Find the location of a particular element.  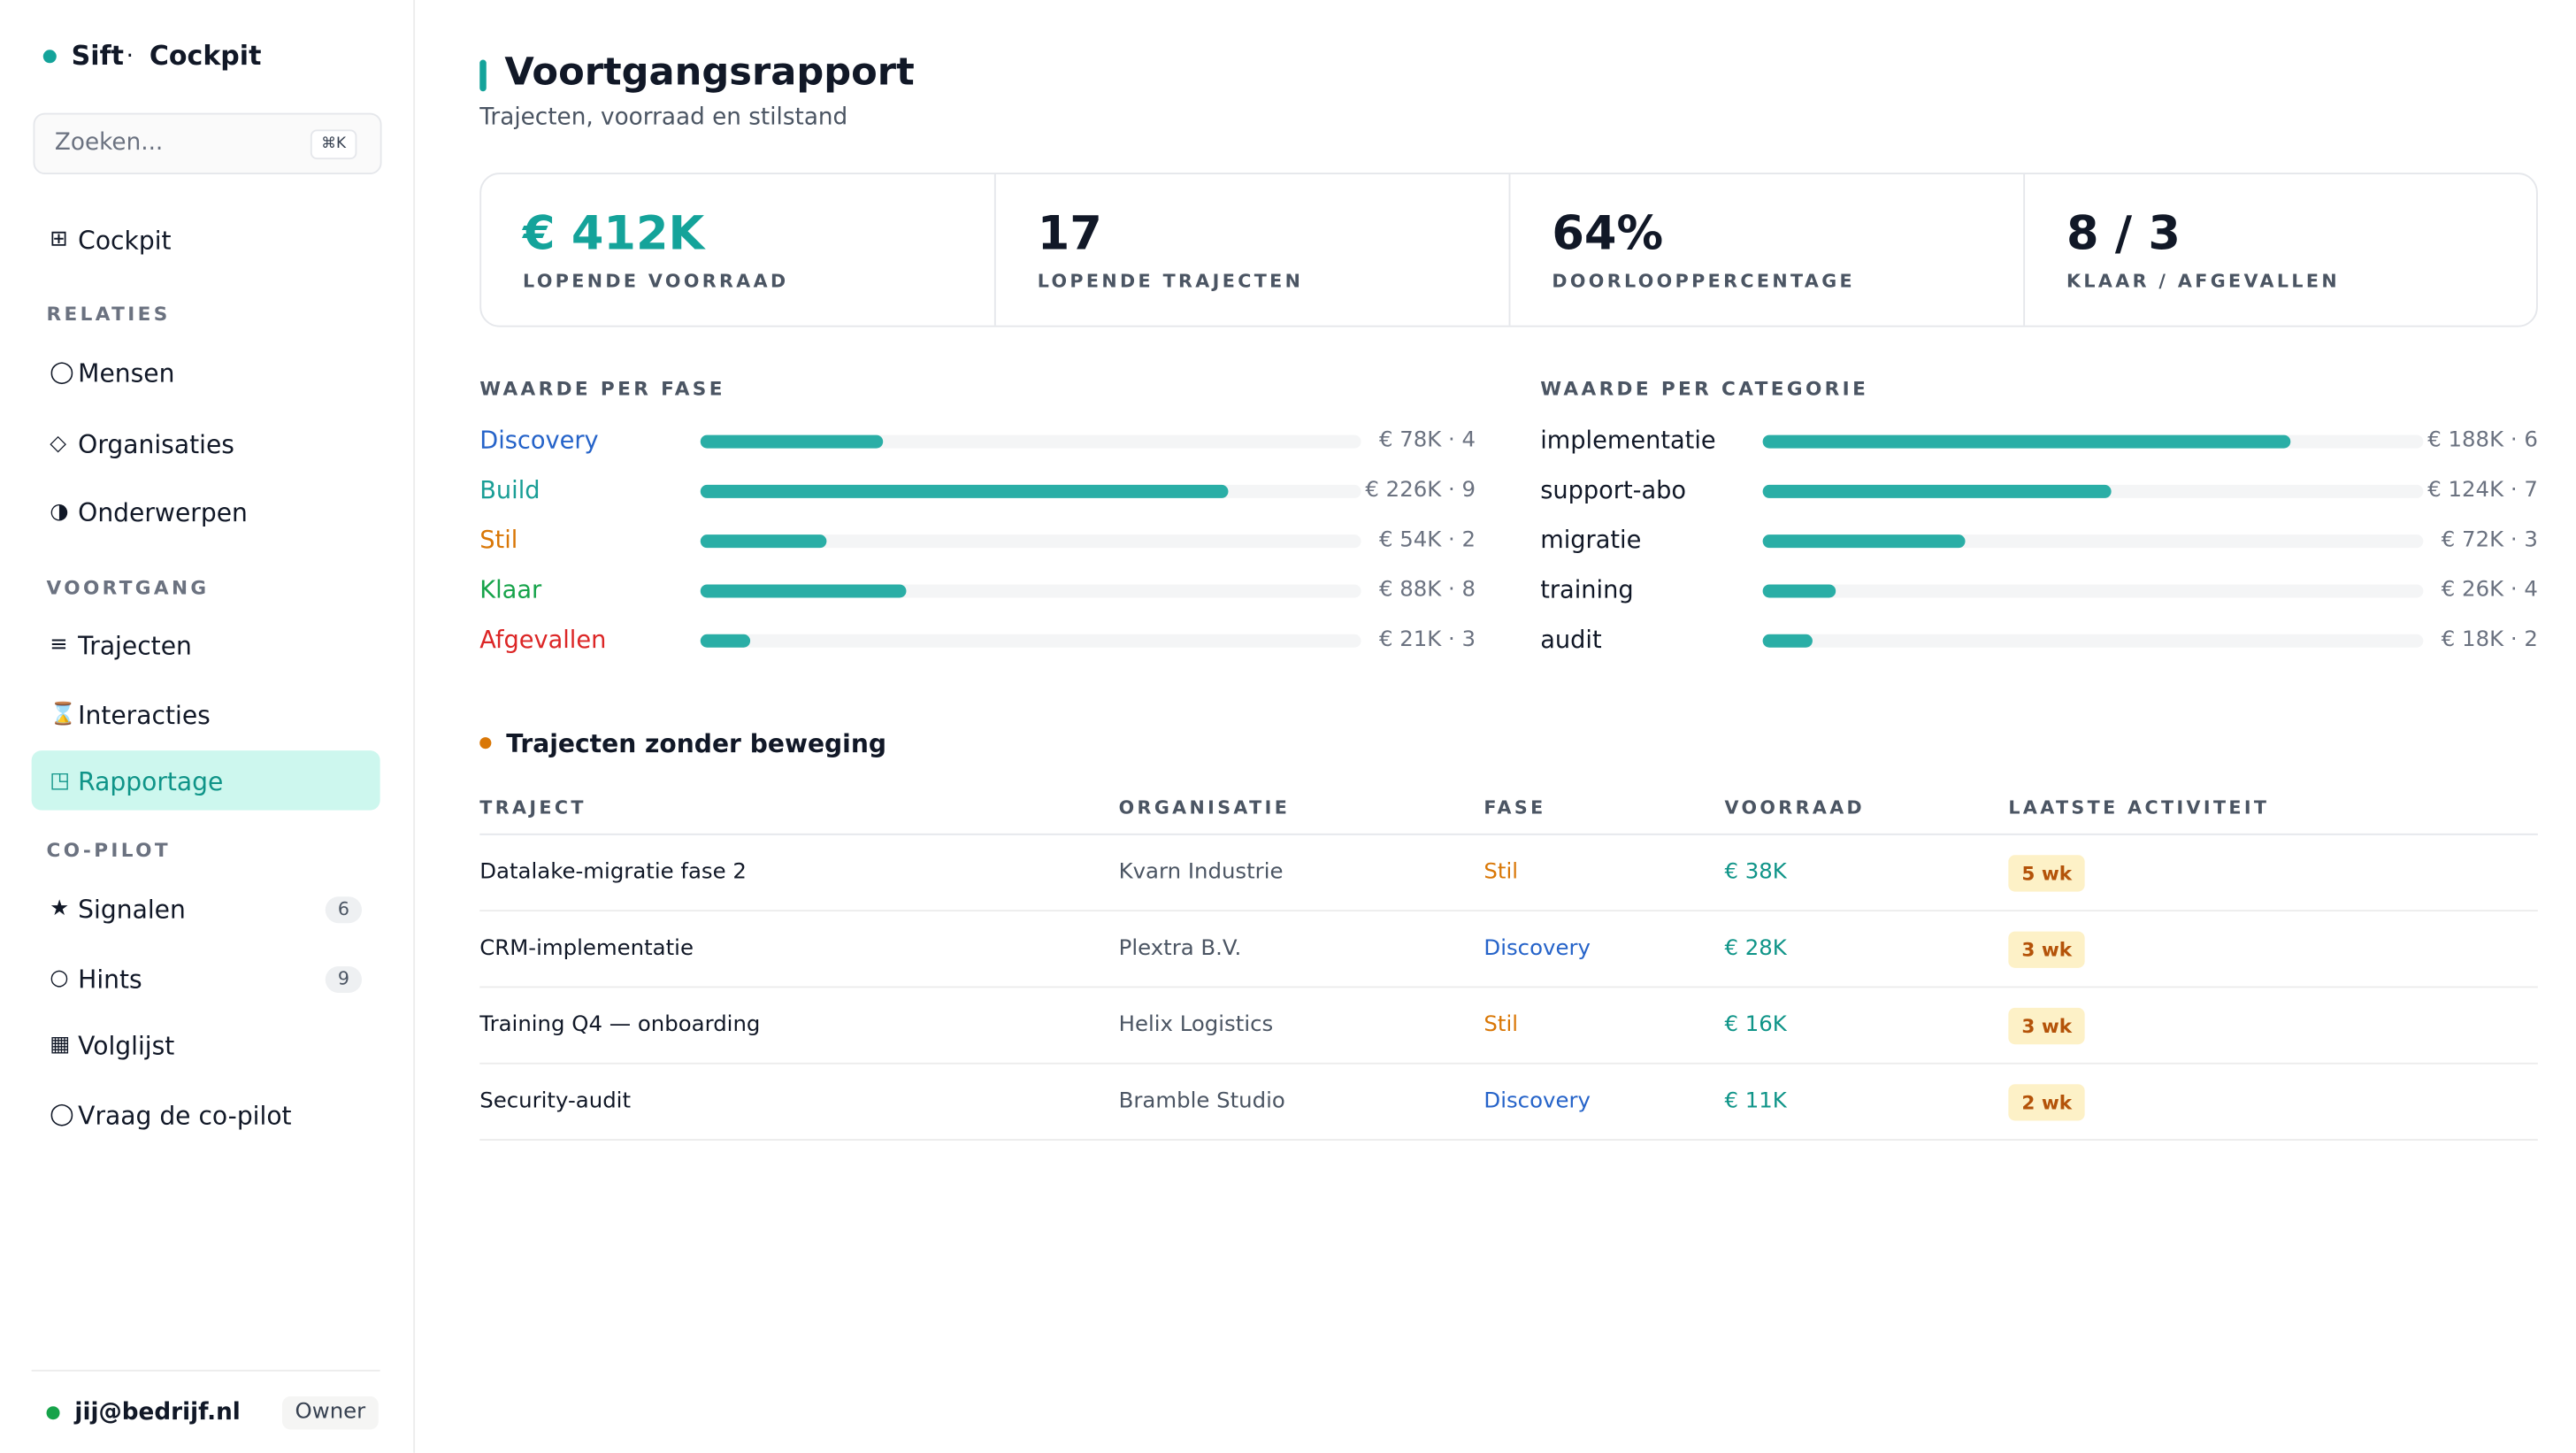

kpi-card is located at coordinates (1508, 250).